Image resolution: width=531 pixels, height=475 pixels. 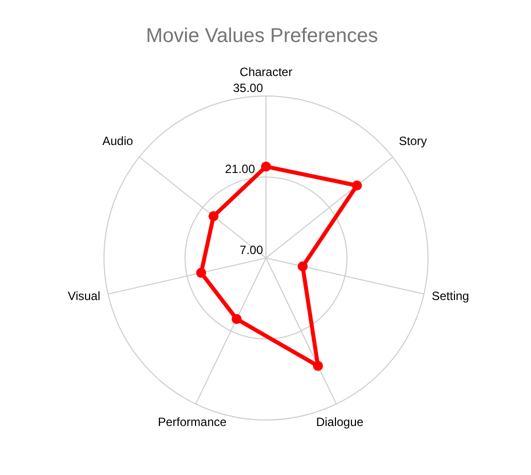 I want to click on spoke-label: Performance, so click(x=192, y=422).